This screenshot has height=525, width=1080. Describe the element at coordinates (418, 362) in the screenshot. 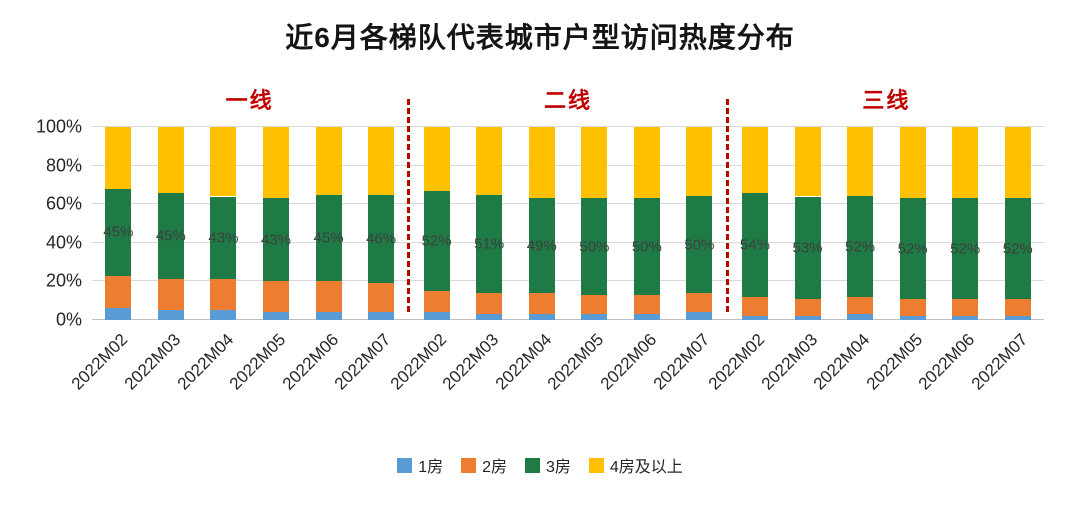

I see `x-axis-label: 2022M02` at that location.